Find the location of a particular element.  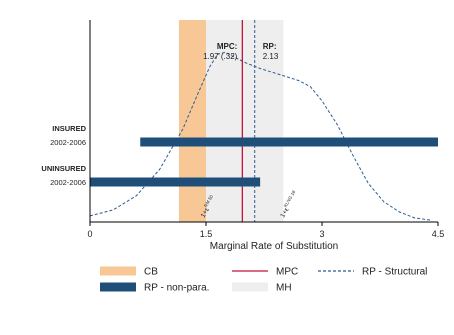

group-label-1: INSURED is located at coordinates (69, 128).